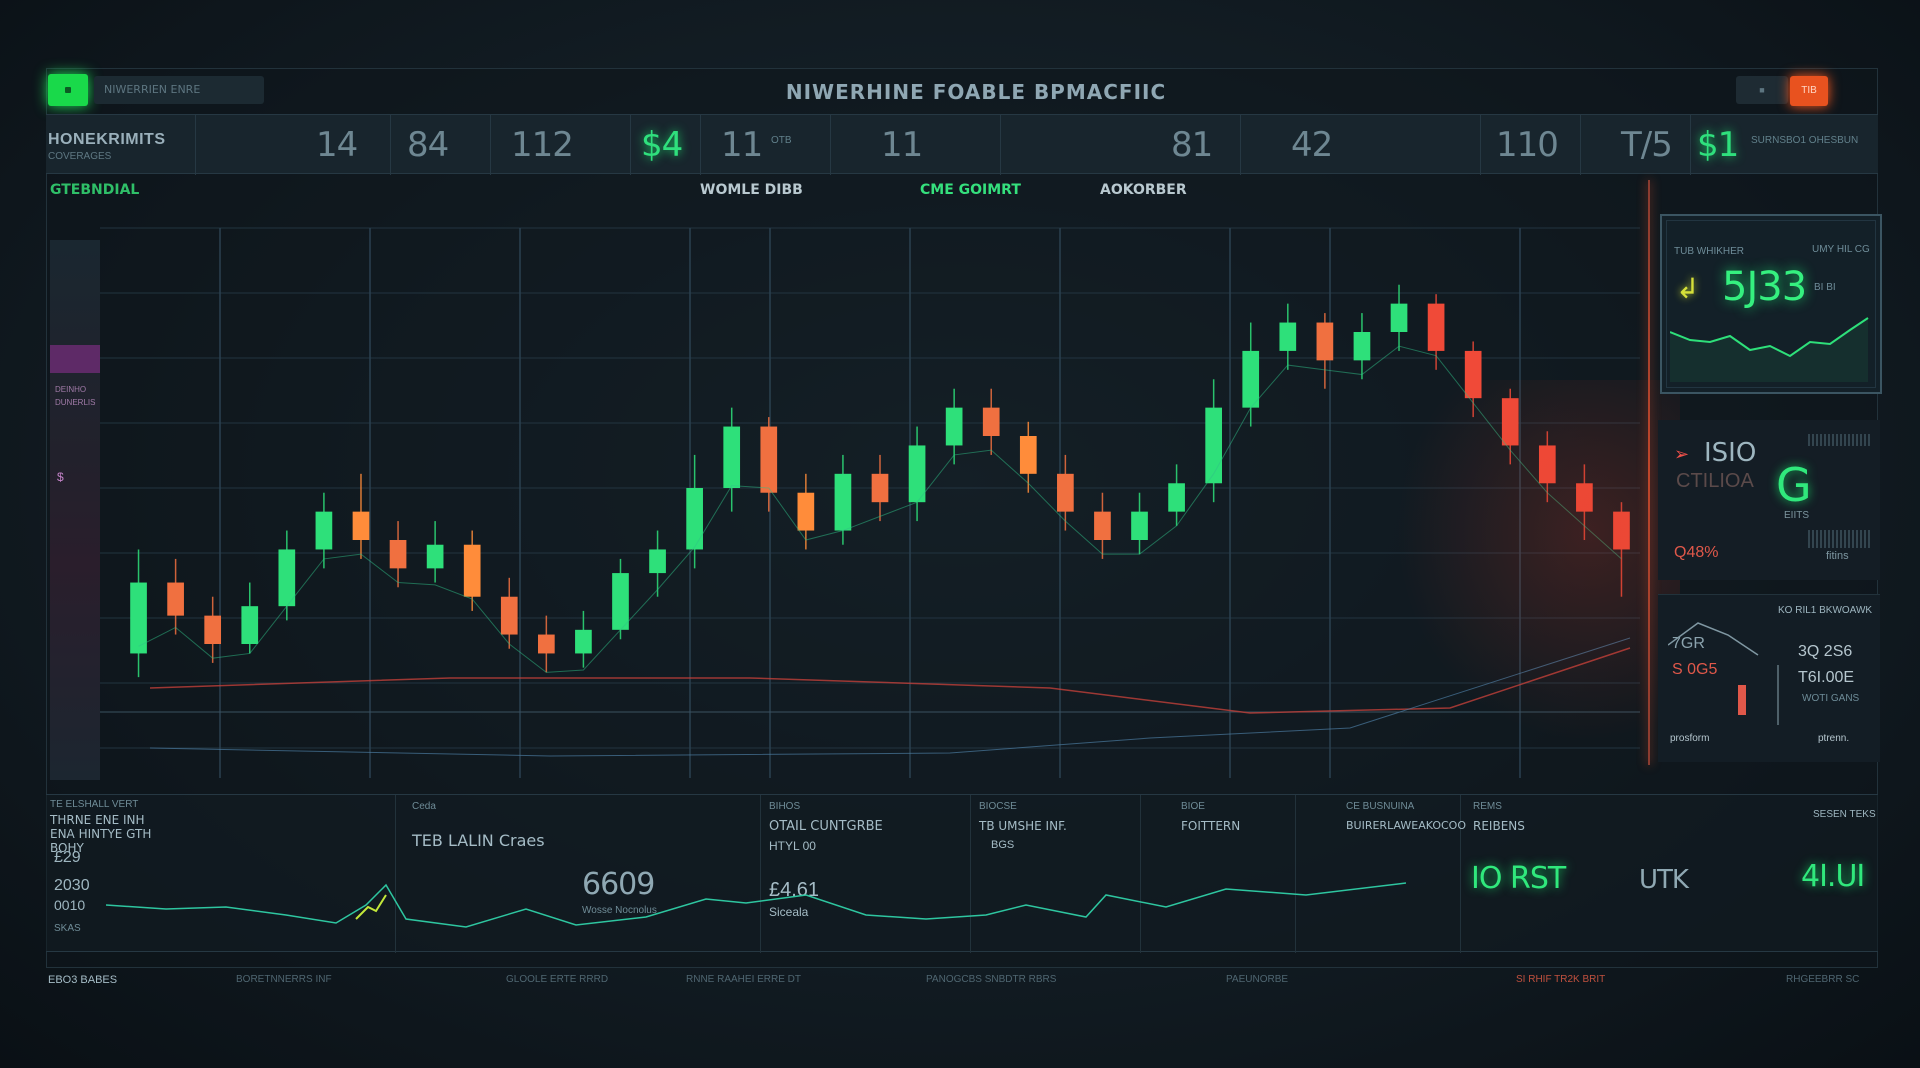 The image size is (1920, 1068). I want to click on sparkline-line, so click(1769, 337).